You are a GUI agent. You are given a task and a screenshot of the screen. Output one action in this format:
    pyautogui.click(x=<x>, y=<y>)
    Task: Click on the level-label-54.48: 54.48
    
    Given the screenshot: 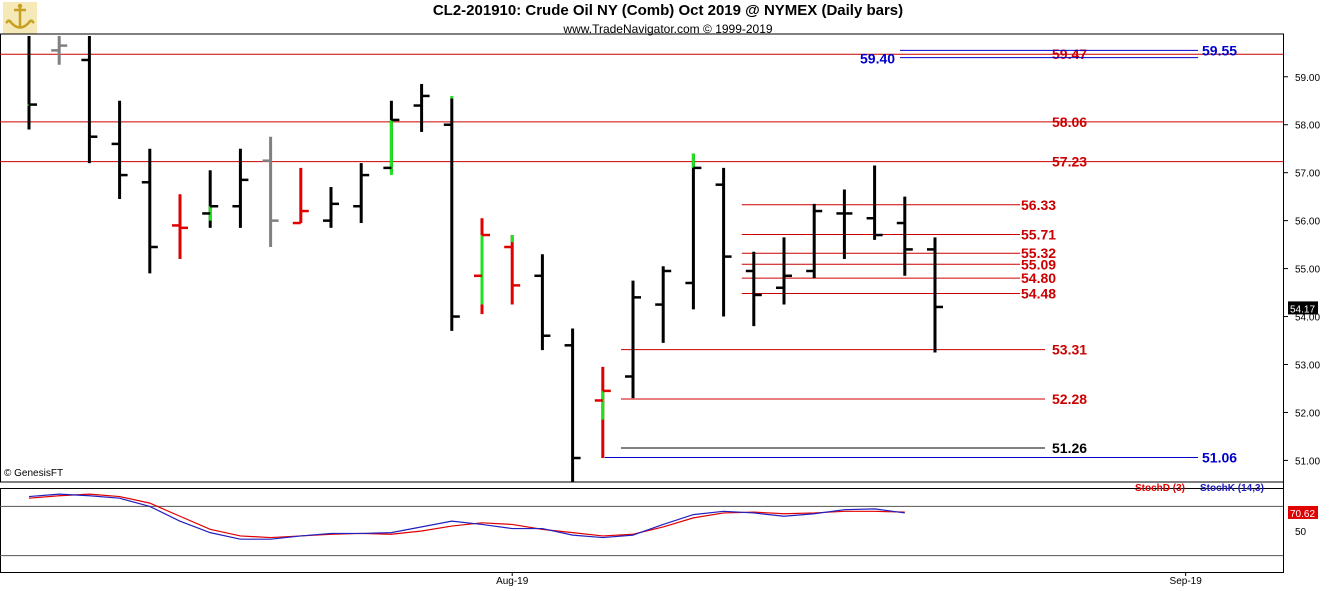 What is the action you would take?
    pyautogui.click(x=1038, y=294)
    